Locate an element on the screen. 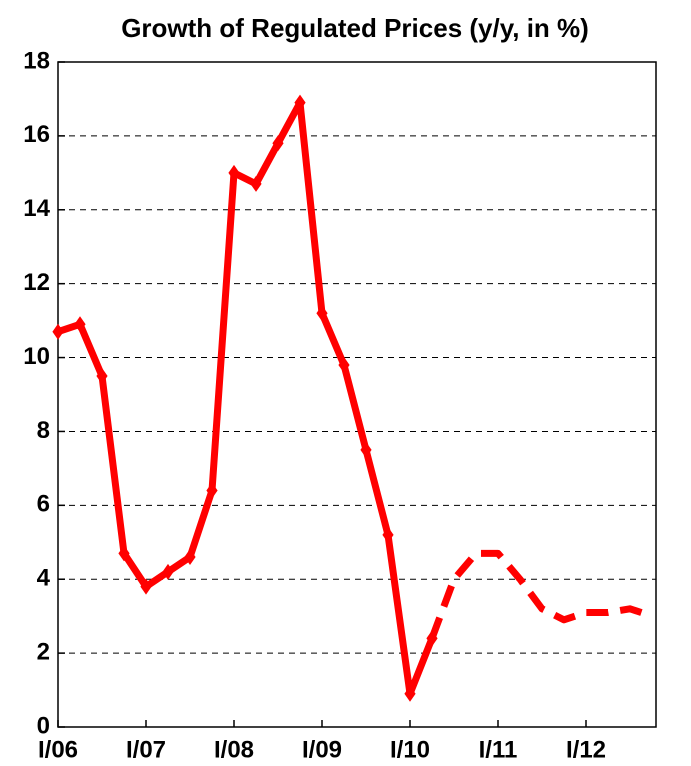  x-tick-label: I/08 is located at coordinates (234, 749).